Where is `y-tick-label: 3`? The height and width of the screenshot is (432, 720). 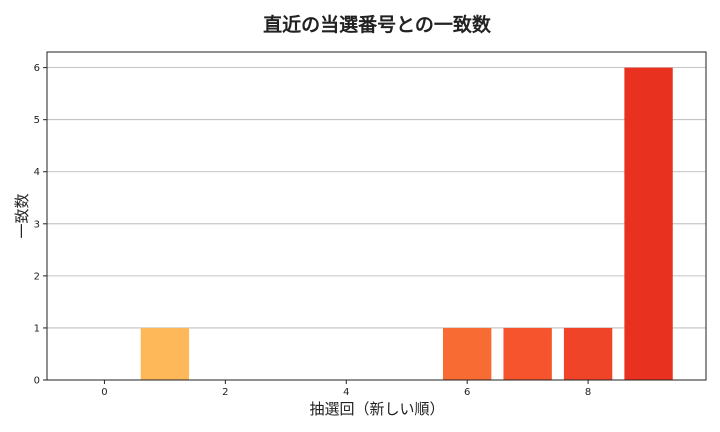
y-tick-label: 3 is located at coordinates (37, 224).